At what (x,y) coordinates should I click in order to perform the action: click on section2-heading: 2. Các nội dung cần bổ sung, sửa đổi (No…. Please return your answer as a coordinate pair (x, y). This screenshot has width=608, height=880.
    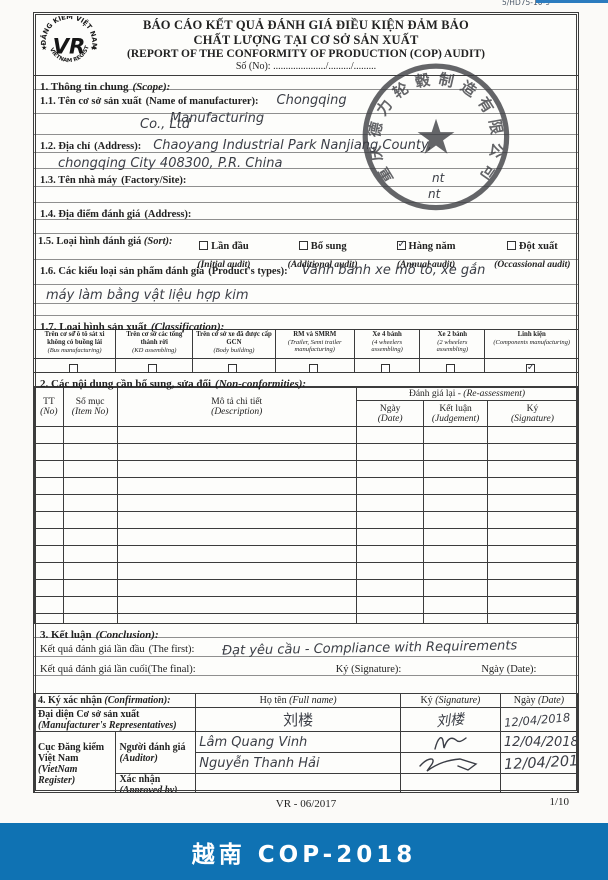
    Looking at the image, I should click on (306, 381).